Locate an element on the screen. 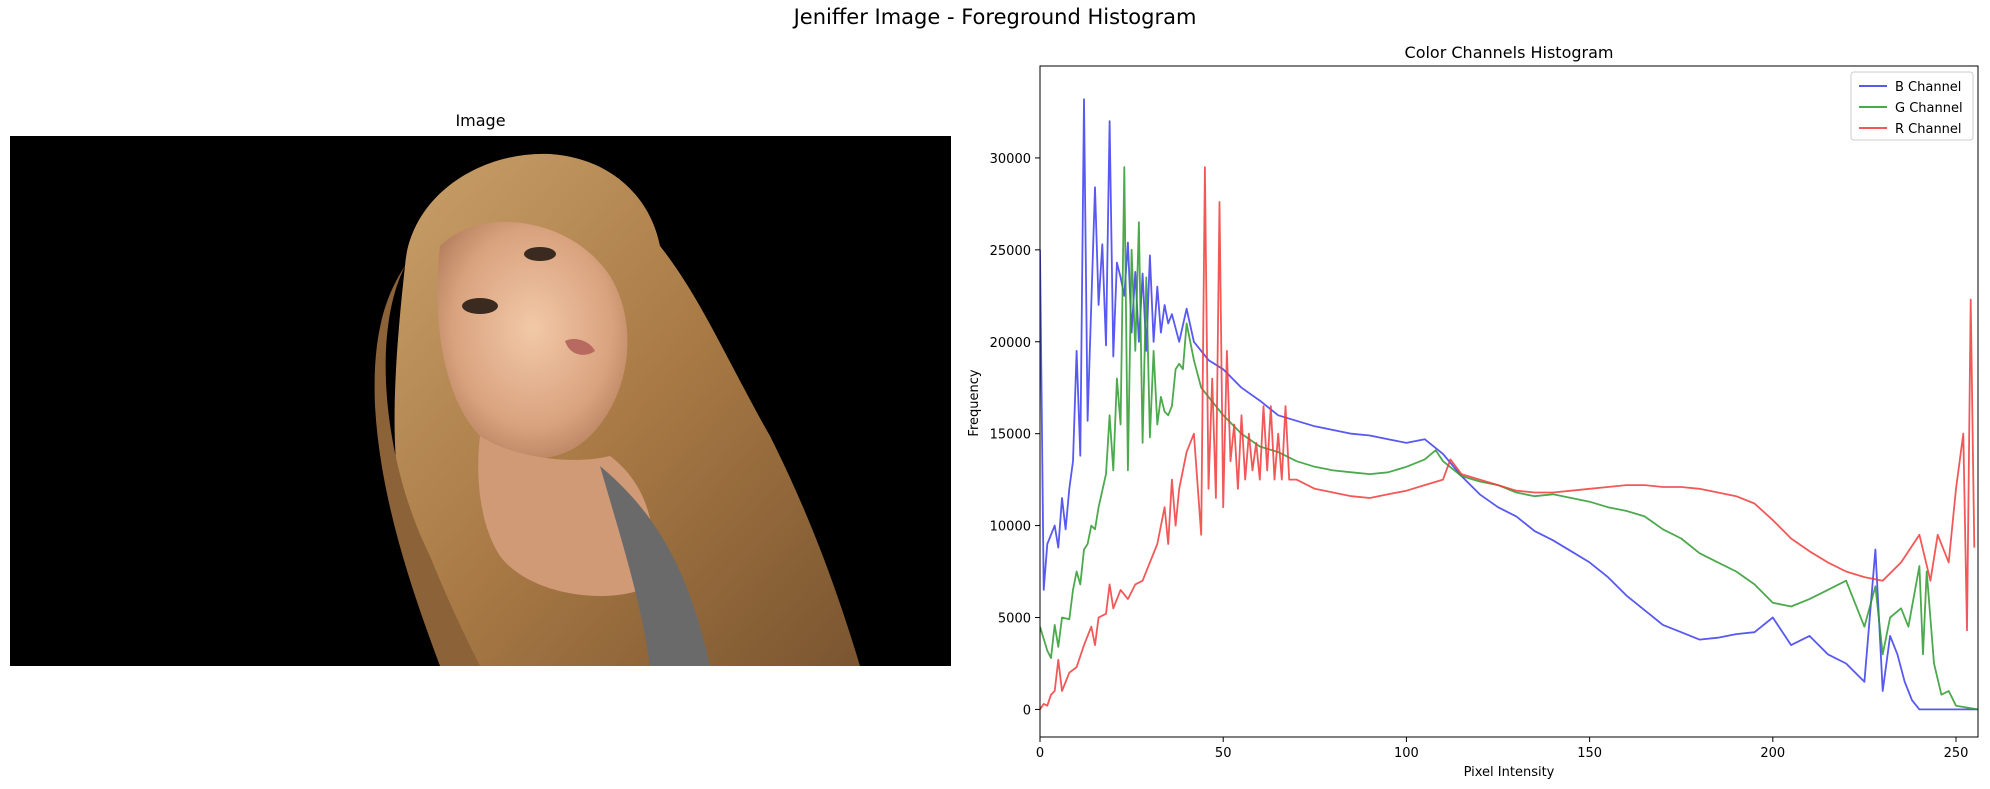 The width and height of the screenshot is (1990, 789). y-tick-label: 30000 is located at coordinates (1010, 159).